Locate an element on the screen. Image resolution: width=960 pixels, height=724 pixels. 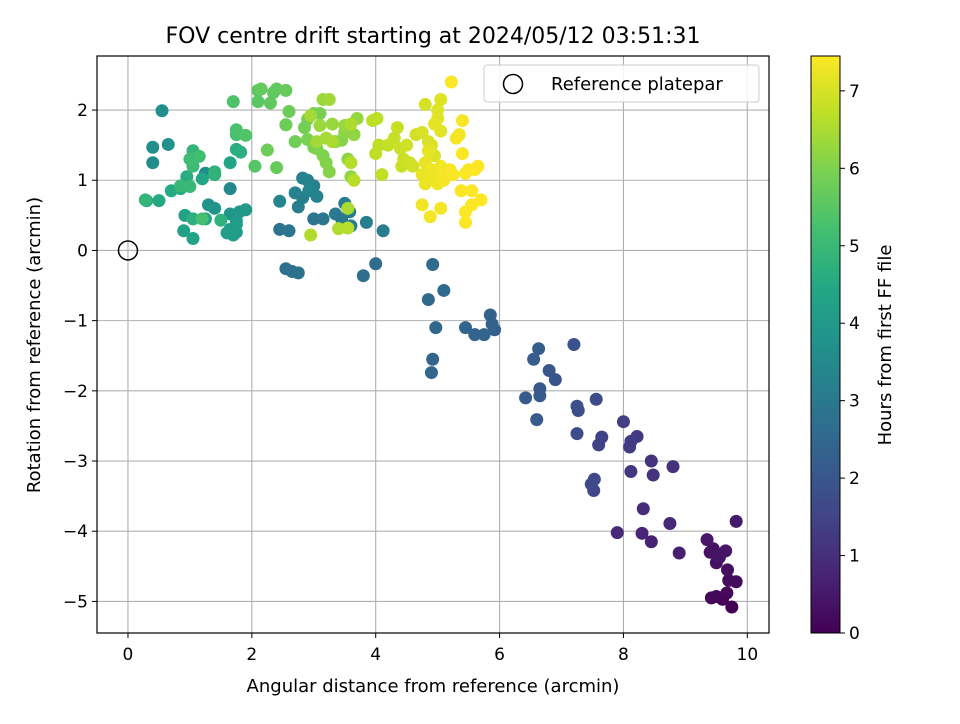
reference-platepar-marker is located at coordinates (128, 250).